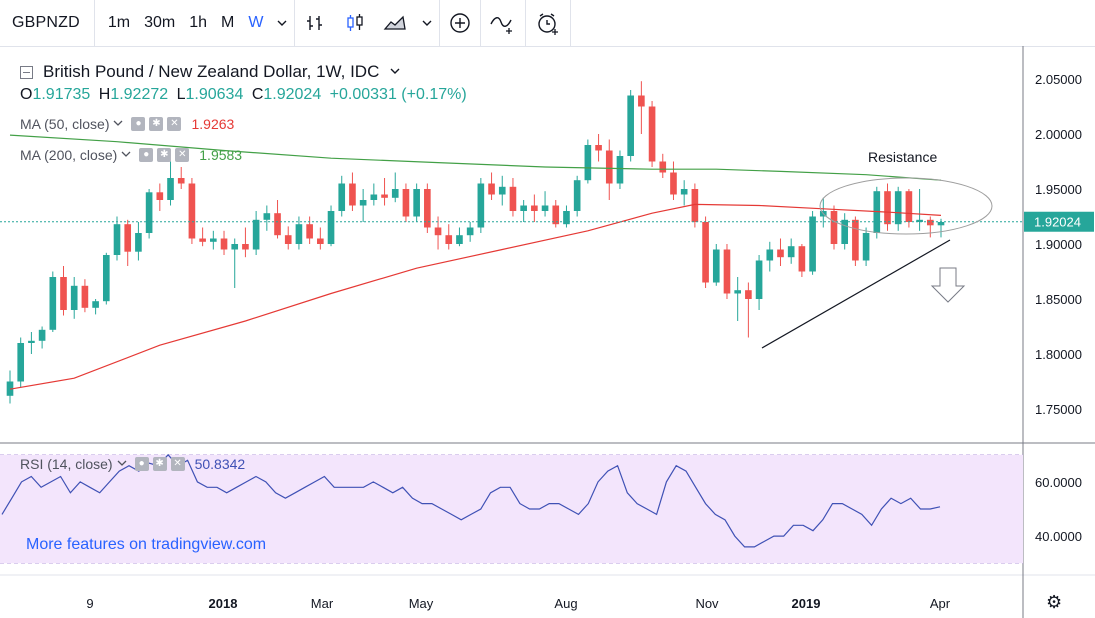 The image size is (1095, 618). Describe the element at coordinates (126, 155) in the screenshot. I see `ma200-chevron-icon` at that location.